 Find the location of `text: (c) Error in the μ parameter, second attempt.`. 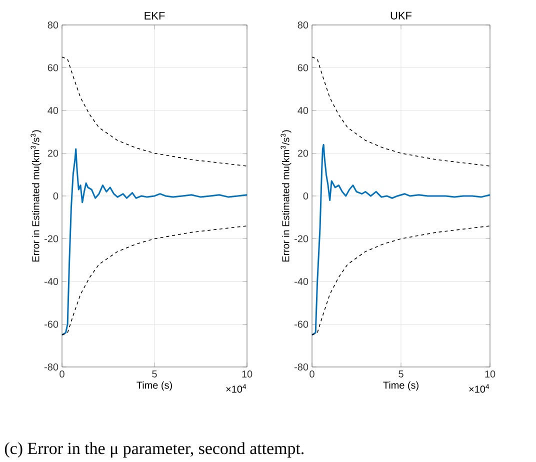

text: (c) Error in the μ parameter, second attempt. is located at coordinates (154, 450).